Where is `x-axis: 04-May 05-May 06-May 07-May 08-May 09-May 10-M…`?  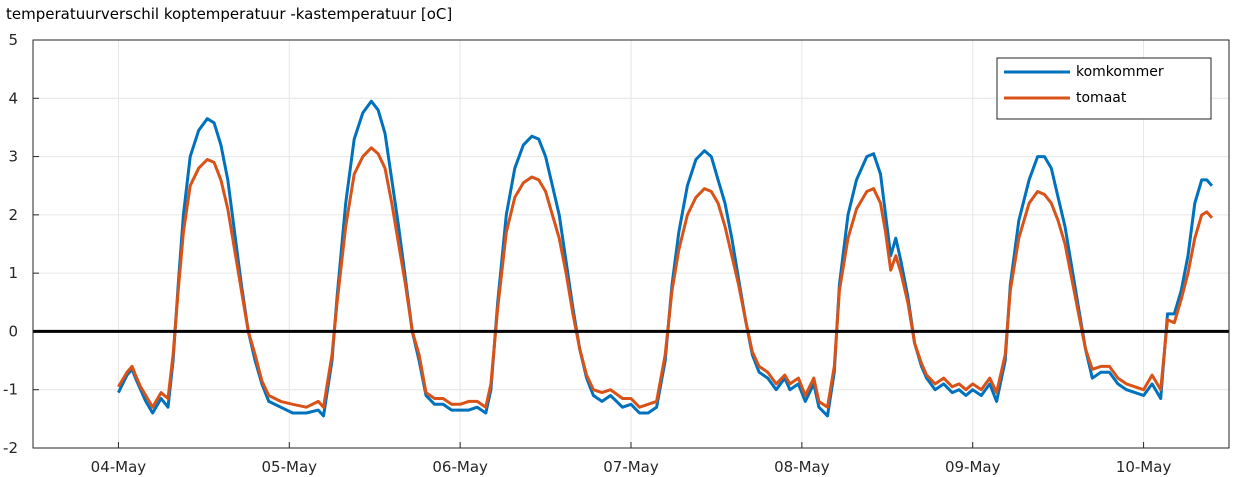 x-axis: 04-May 05-May 06-May 07-May 08-May 09-May 10-M… is located at coordinates (631, 459).